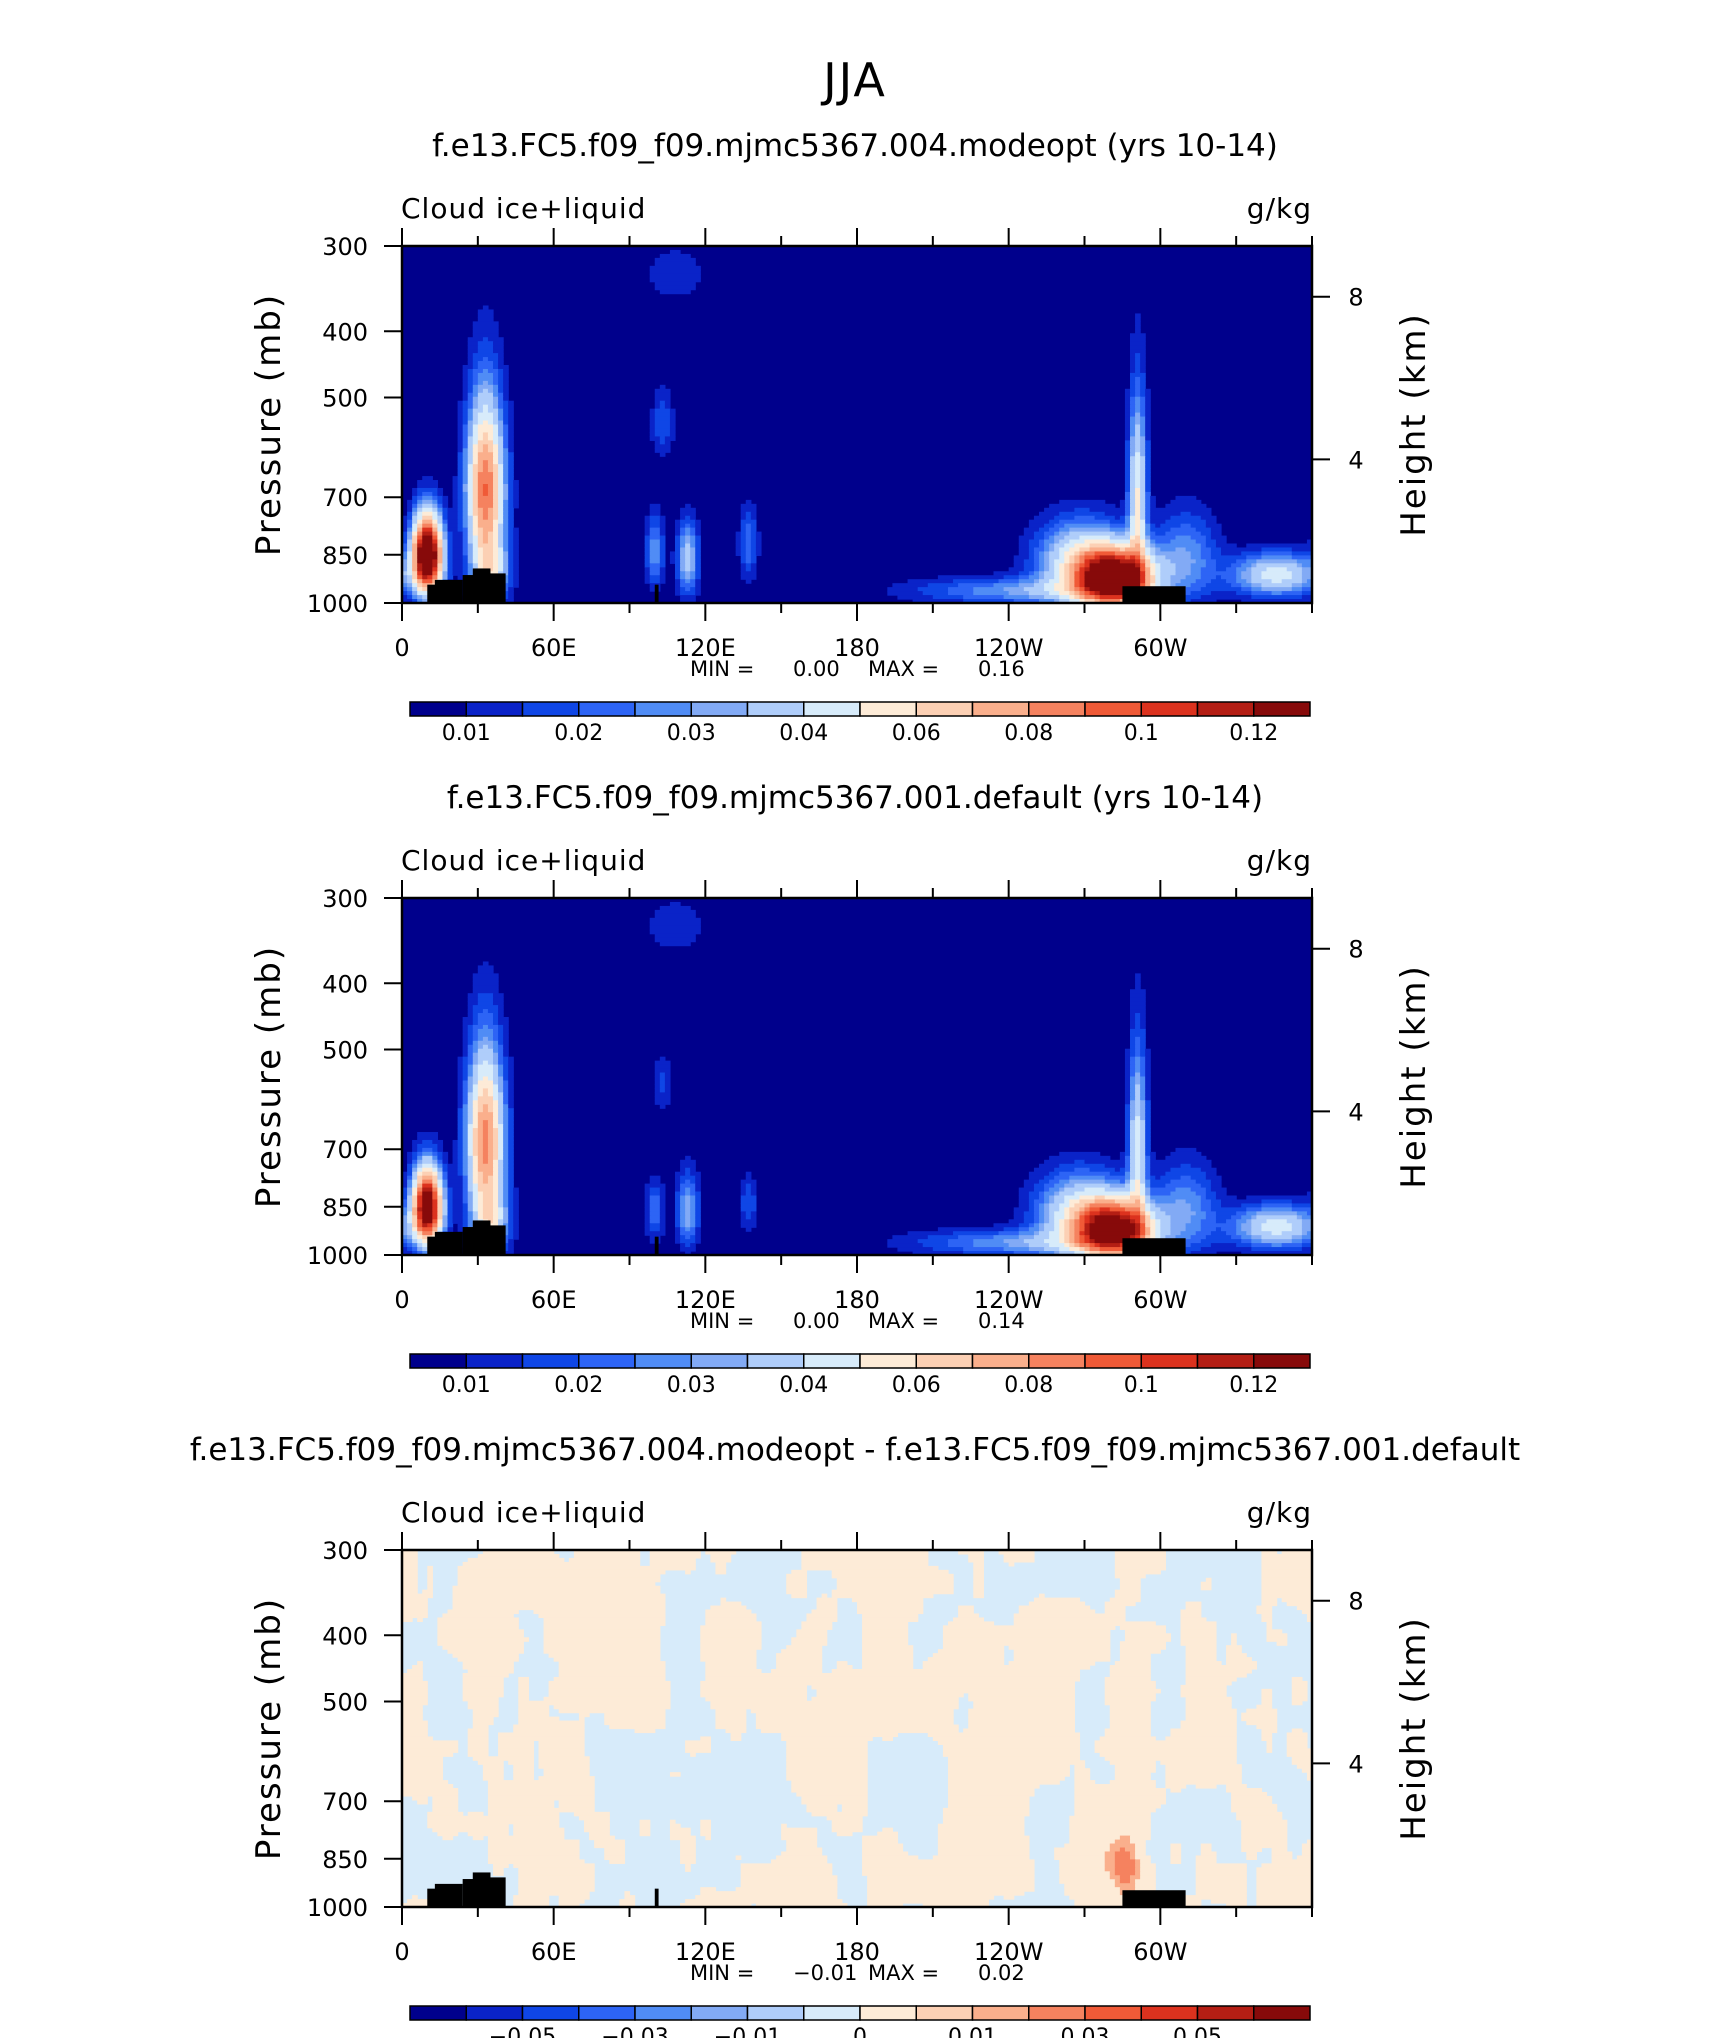  I want to click on max-label: MAX =, so click(903, 1321).